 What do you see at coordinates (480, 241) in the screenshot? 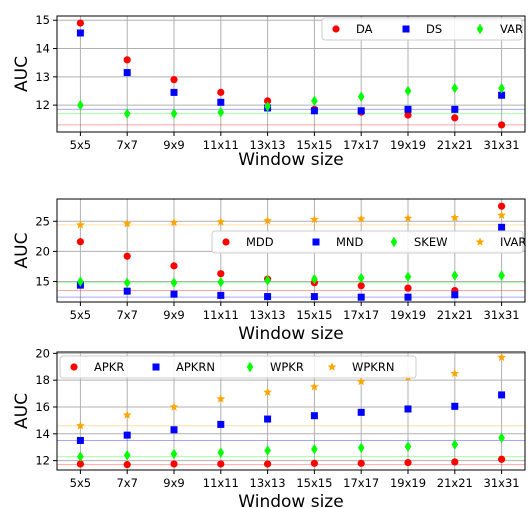
I see `legend-marker-ivar` at bounding box center [480, 241].